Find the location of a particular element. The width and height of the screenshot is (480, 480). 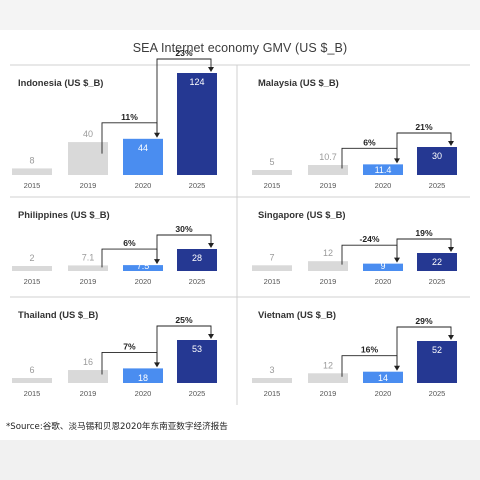

indonesia-bar-2020 is located at coordinates (143, 156).